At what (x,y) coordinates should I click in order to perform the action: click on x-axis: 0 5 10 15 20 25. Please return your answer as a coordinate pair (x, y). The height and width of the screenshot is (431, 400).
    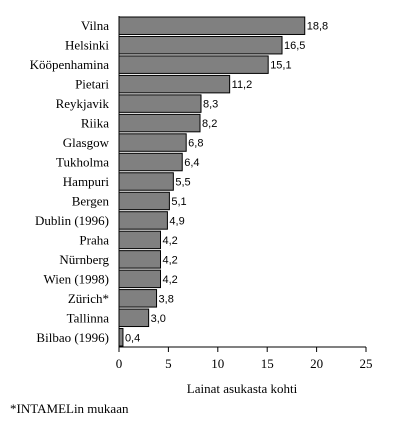
    Looking at the image, I should click on (244, 358).